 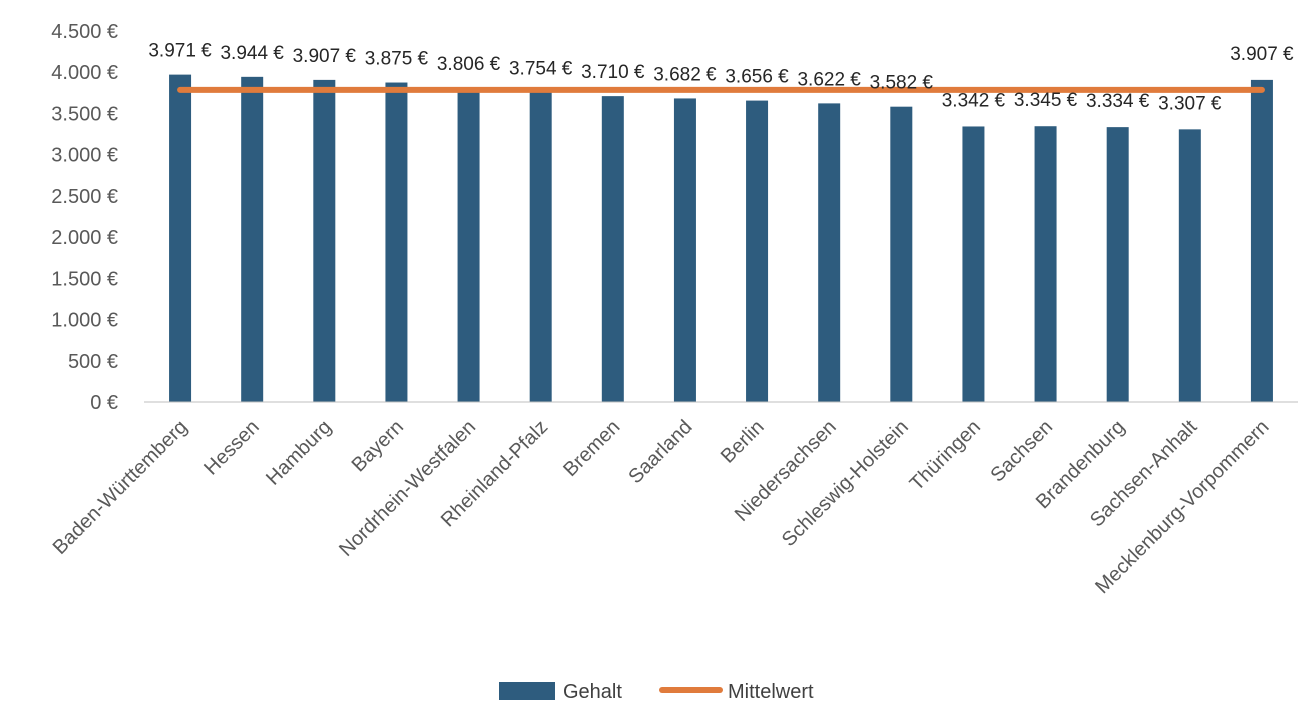 I want to click on x-tick-label: Hessen, so click(x=232, y=448).